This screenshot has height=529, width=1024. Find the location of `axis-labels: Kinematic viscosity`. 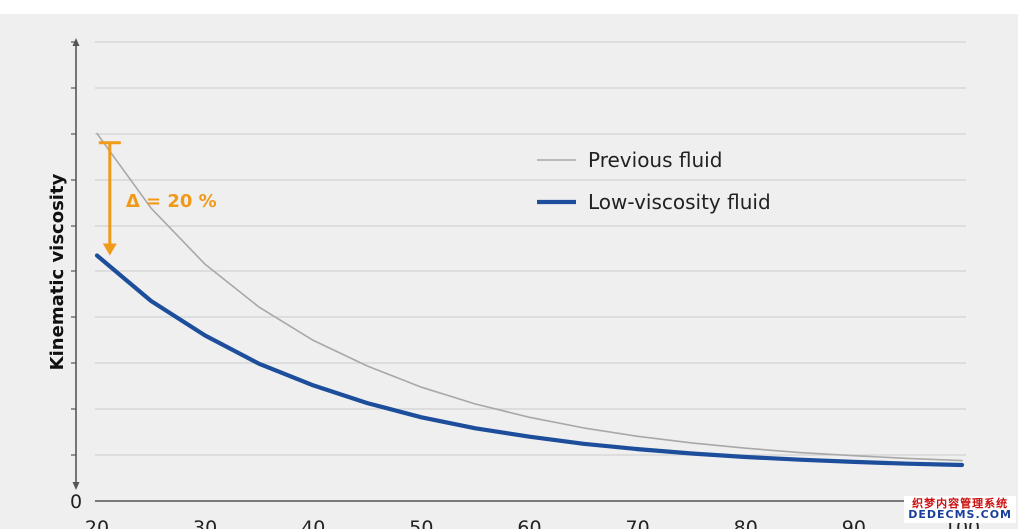

axis-labels: Kinematic viscosity is located at coordinates (57, 271).